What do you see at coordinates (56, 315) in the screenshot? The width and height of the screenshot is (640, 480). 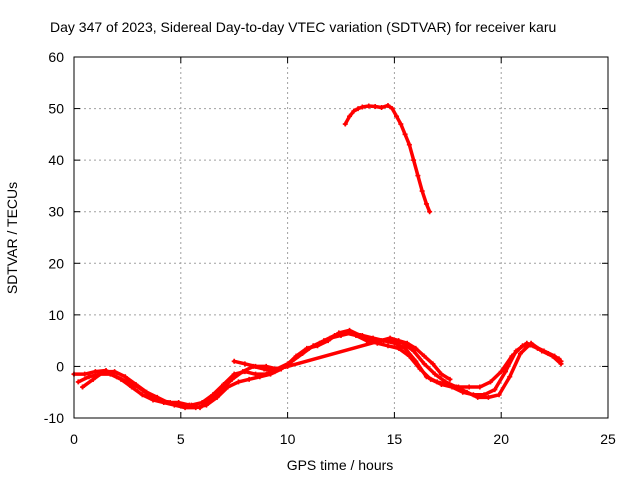 I see `y-tick-label: 10` at bounding box center [56, 315].